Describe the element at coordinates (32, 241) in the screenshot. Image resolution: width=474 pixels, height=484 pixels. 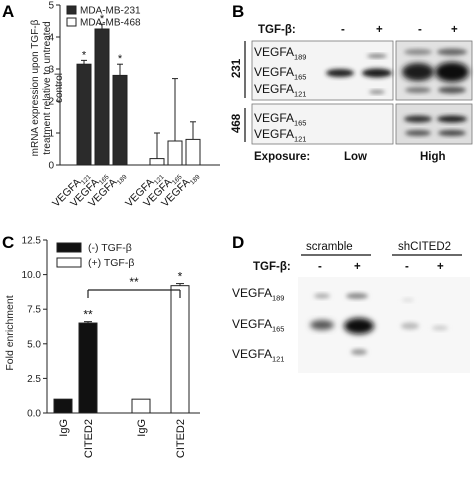
I see `y-tick-label: 12.5` at that location.